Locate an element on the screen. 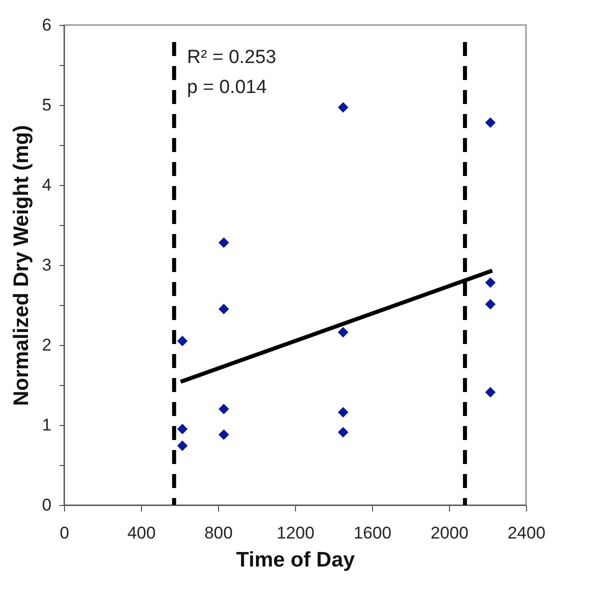  x-axis-title: Time of Day is located at coordinates (296, 560).